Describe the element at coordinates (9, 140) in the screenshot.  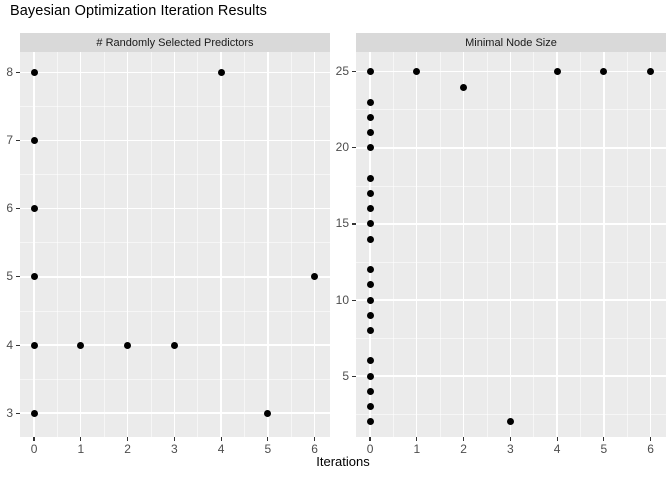
I see `y-tick-label: 7` at that location.